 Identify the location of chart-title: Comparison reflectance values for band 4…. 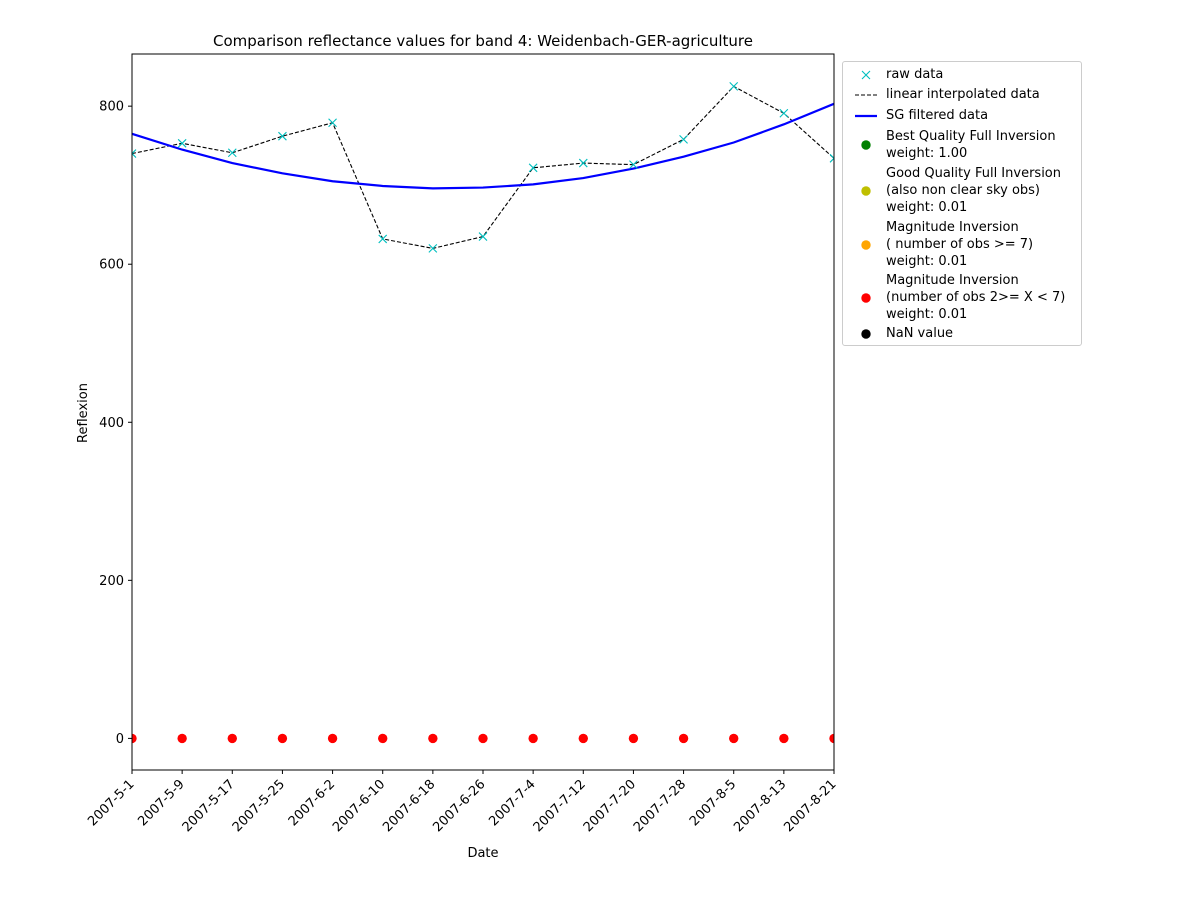
(483, 41).